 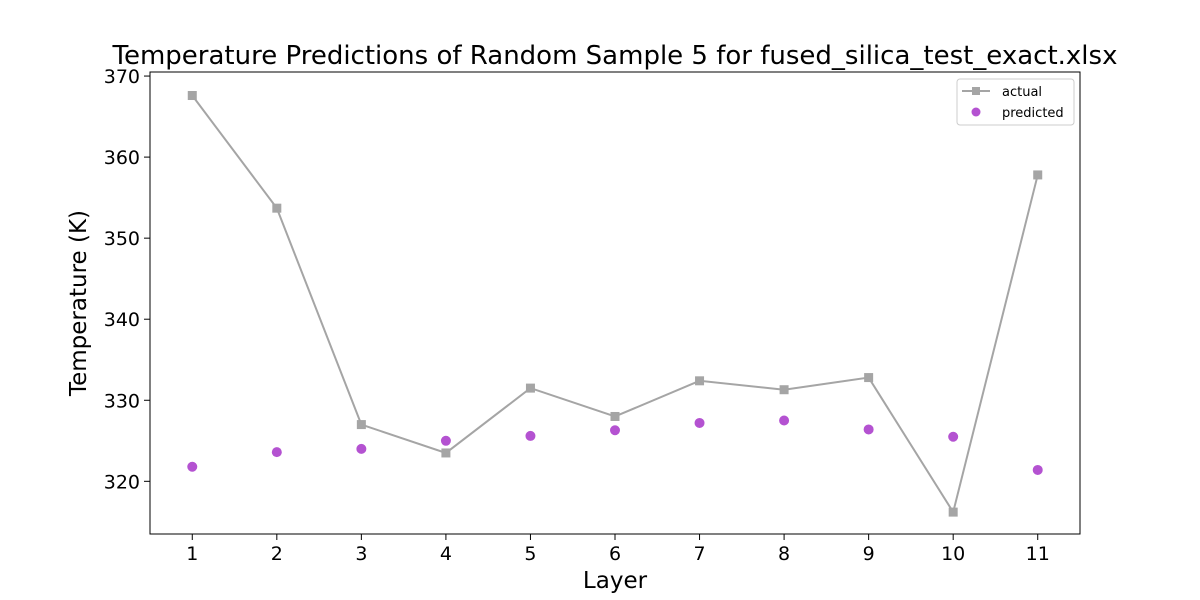 I want to click on x-tick-label: 3, so click(x=361, y=554).